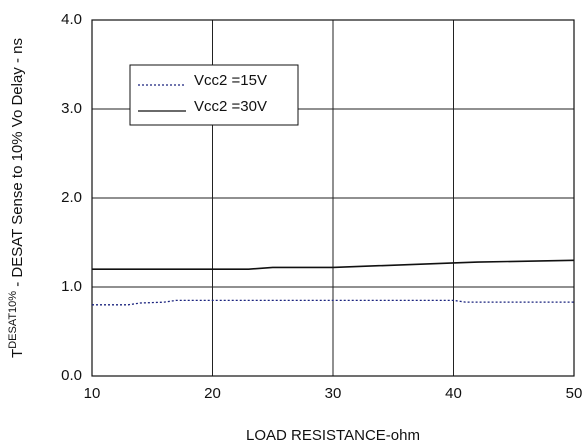  Describe the element at coordinates (71, 19) in the screenshot. I see `y-tick-label: 4.0` at that location.